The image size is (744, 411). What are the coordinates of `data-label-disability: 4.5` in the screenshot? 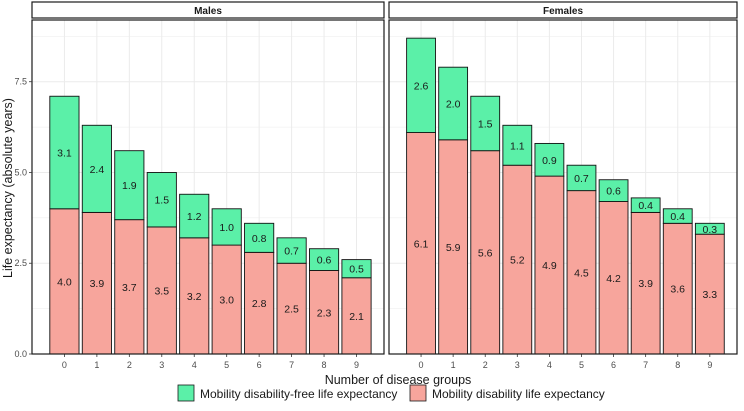 It's located at (581, 273).